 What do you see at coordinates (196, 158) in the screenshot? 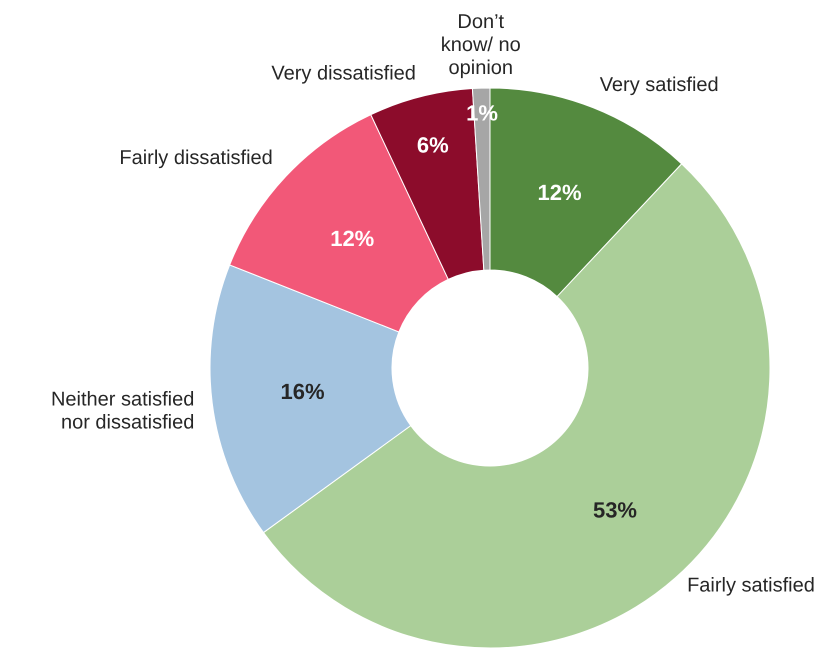
I see `slice-label: Fairly dissatisfied` at bounding box center [196, 158].